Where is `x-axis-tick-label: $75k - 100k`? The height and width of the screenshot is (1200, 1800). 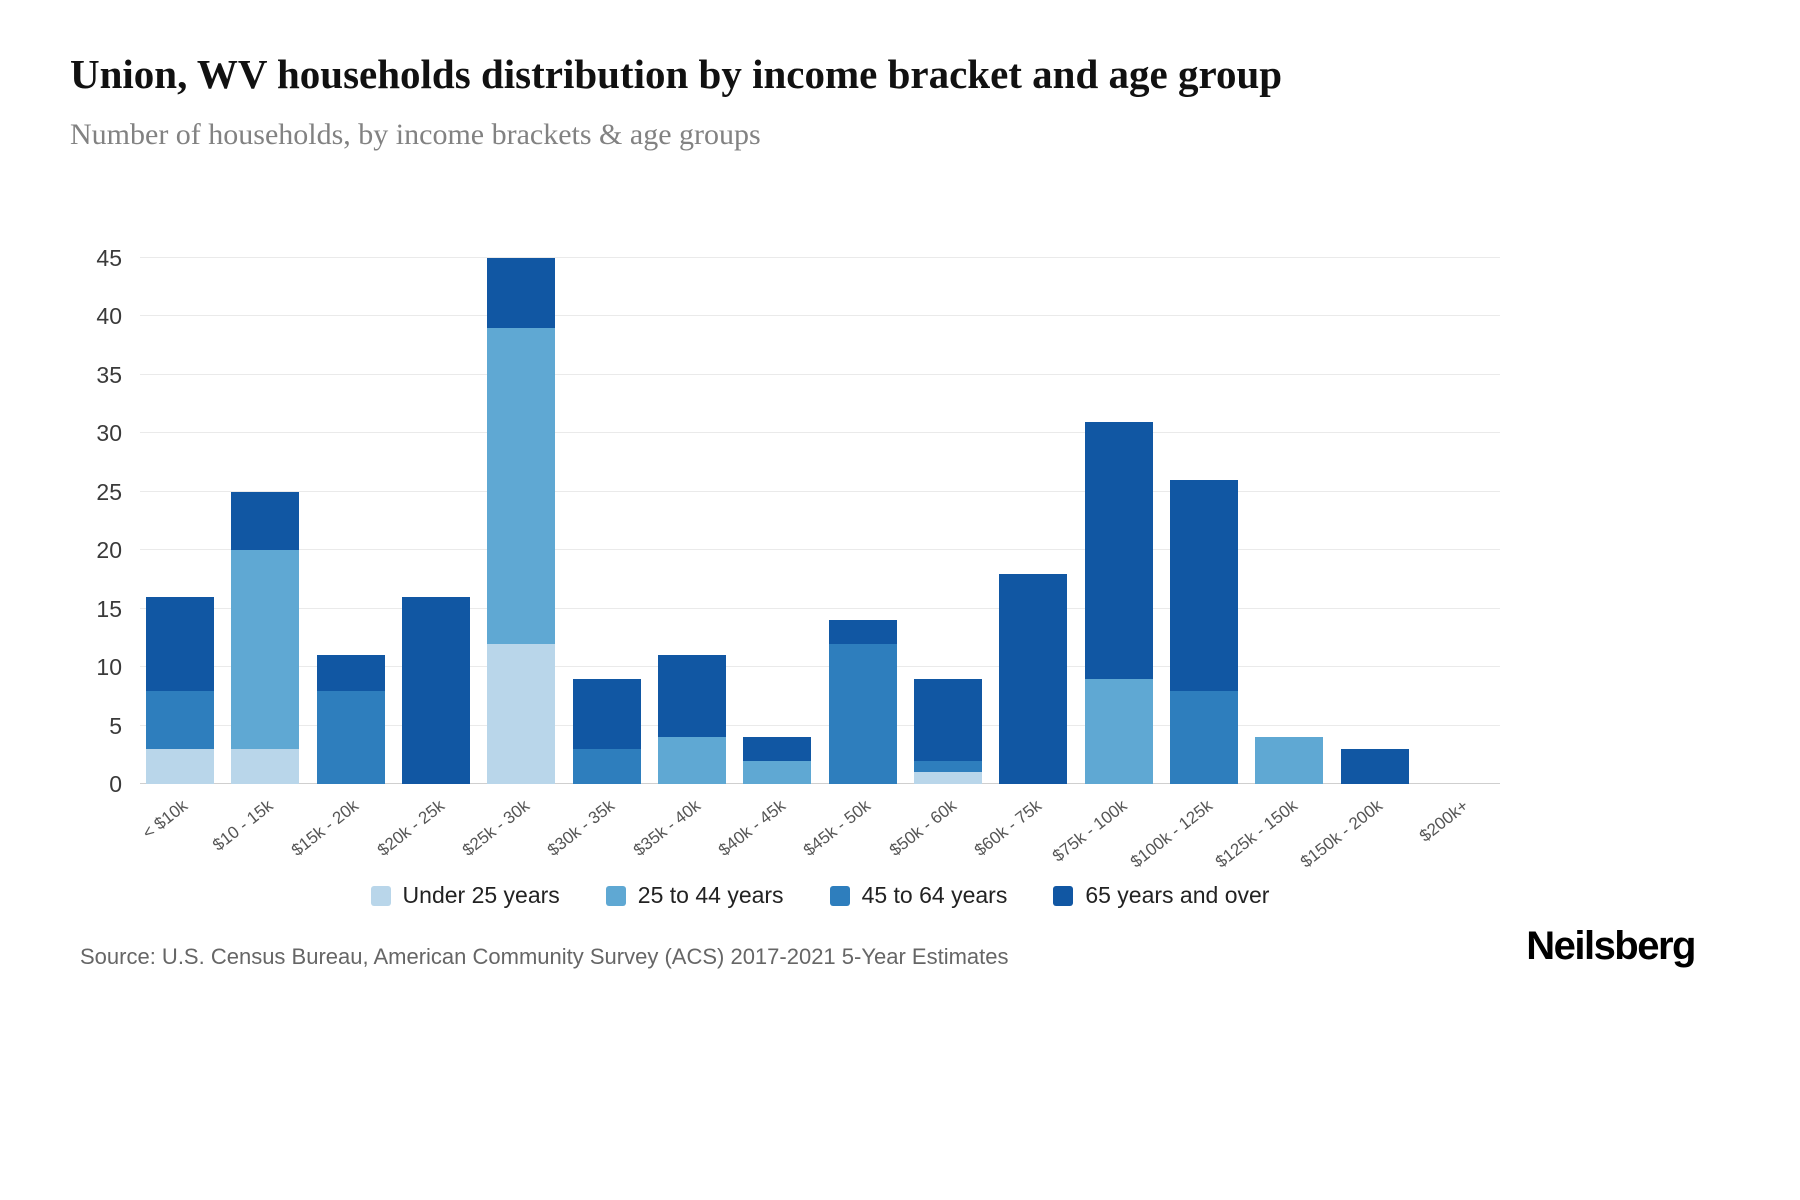
x-axis-tick-label: $75k - 100k is located at coordinates (1089, 831).